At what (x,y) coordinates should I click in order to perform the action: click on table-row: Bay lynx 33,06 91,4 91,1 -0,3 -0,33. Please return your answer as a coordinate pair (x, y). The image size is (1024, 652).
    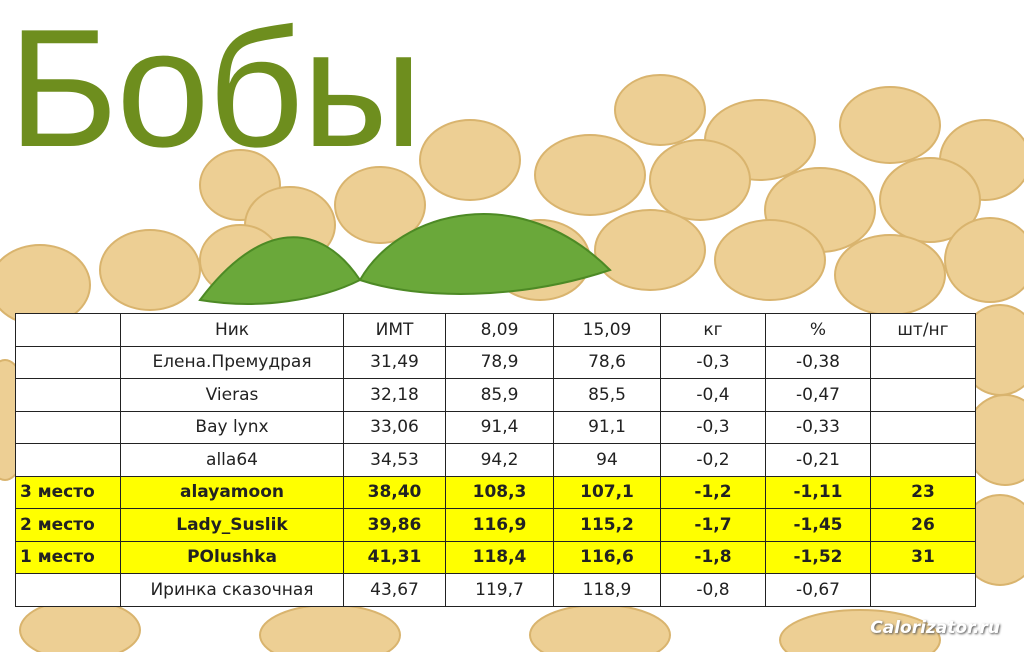
    Looking at the image, I should click on (495, 427).